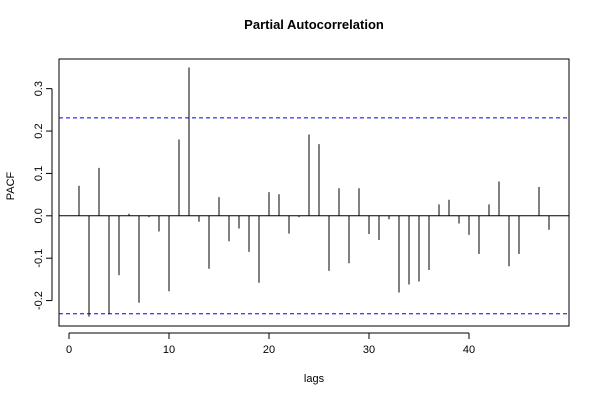  What do you see at coordinates (11, 185) in the screenshot?
I see `y-axis-label: PACF` at bounding box center [11, 185].